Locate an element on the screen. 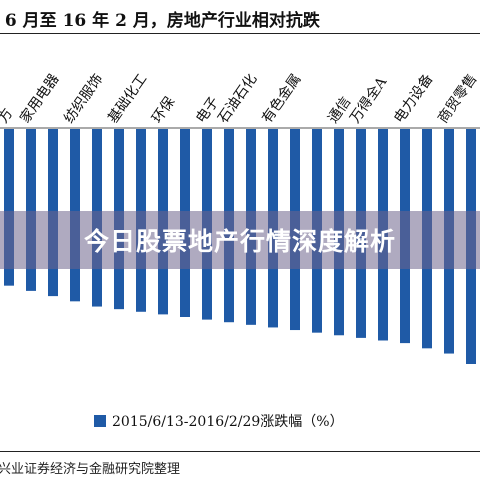 Image resolution: width=480 pixels, height=480 pixels. category-label-18: 电力设备 is located at coordinates (413, 99).